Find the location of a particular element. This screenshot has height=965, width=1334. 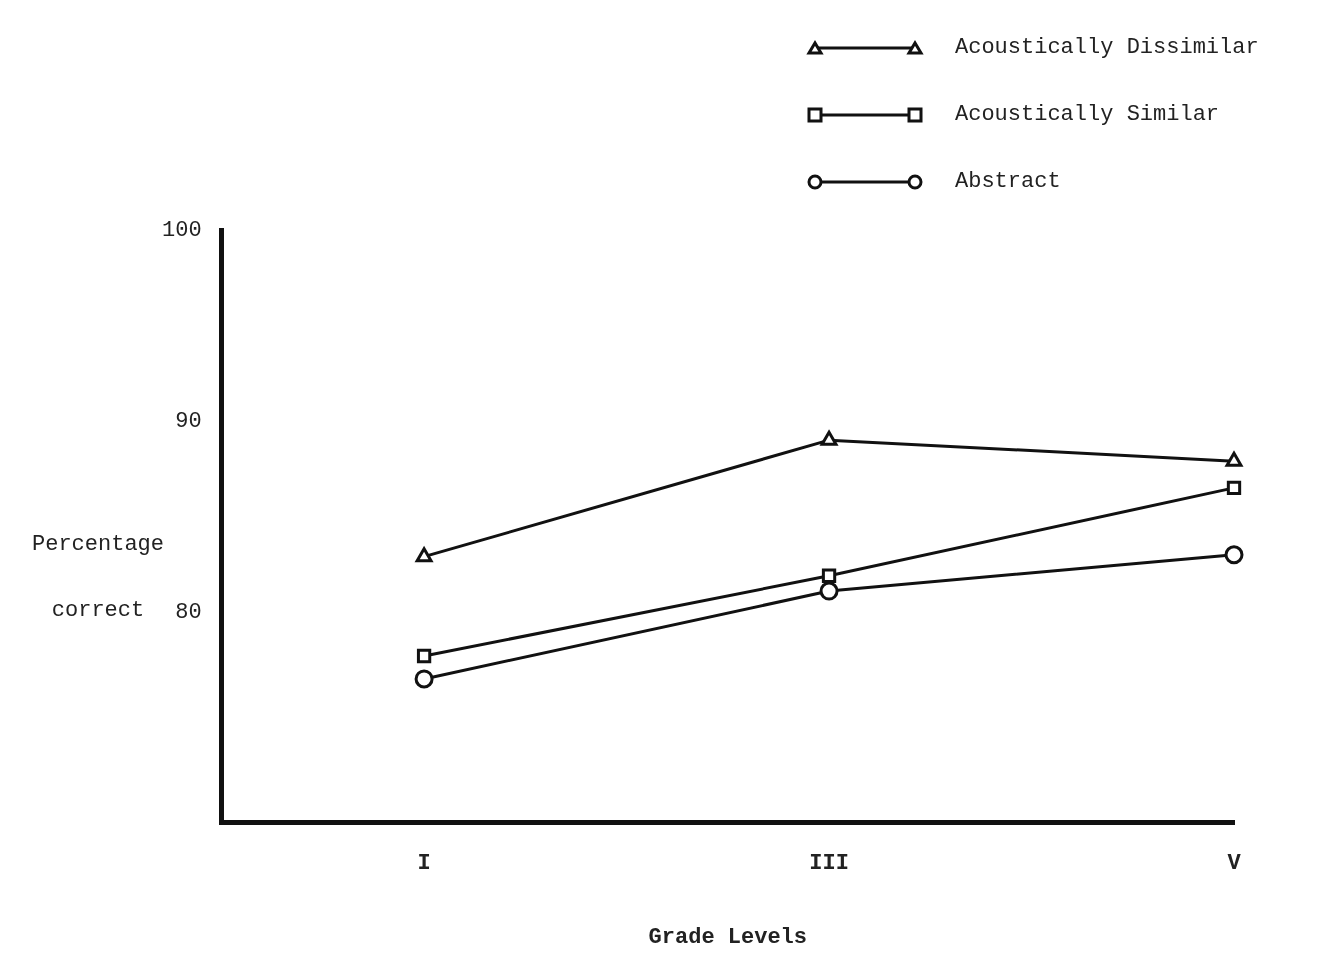

y-tick-label: 80 is located at coordinates (188, 612).